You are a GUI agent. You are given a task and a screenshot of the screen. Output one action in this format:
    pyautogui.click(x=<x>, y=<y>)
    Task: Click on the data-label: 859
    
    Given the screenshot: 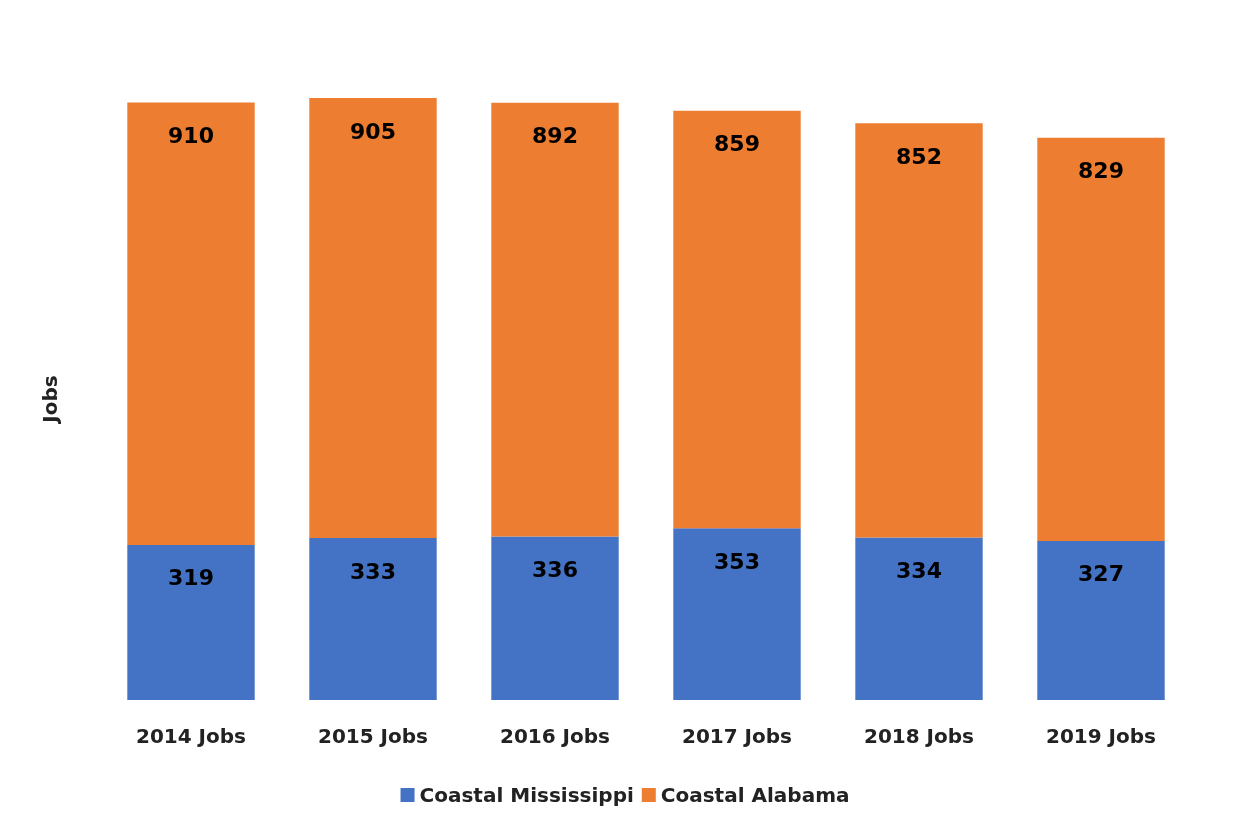 What is the action you would take?
    pyautogui.click(x=737, y=144)
    